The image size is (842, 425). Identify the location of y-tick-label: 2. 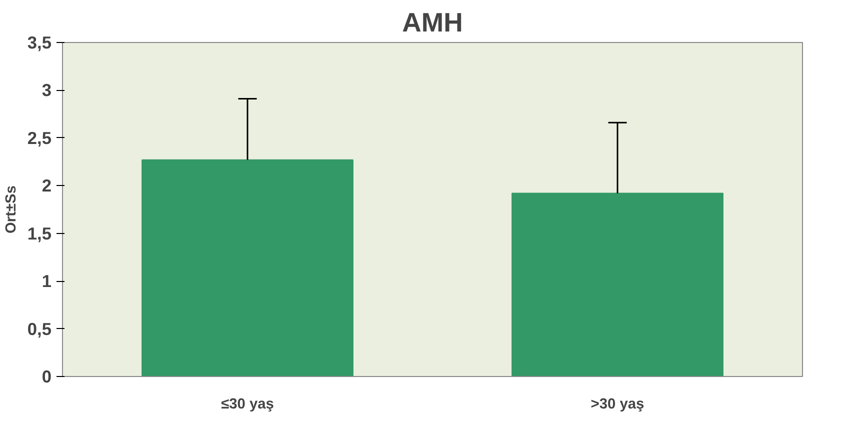
(47, 186).